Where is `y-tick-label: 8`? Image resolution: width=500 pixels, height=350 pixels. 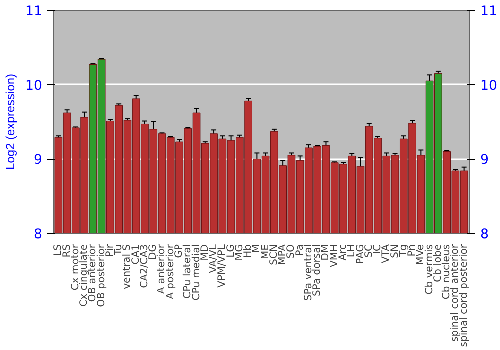 y-tick-label: 8 is located at coordinates (38, 235).